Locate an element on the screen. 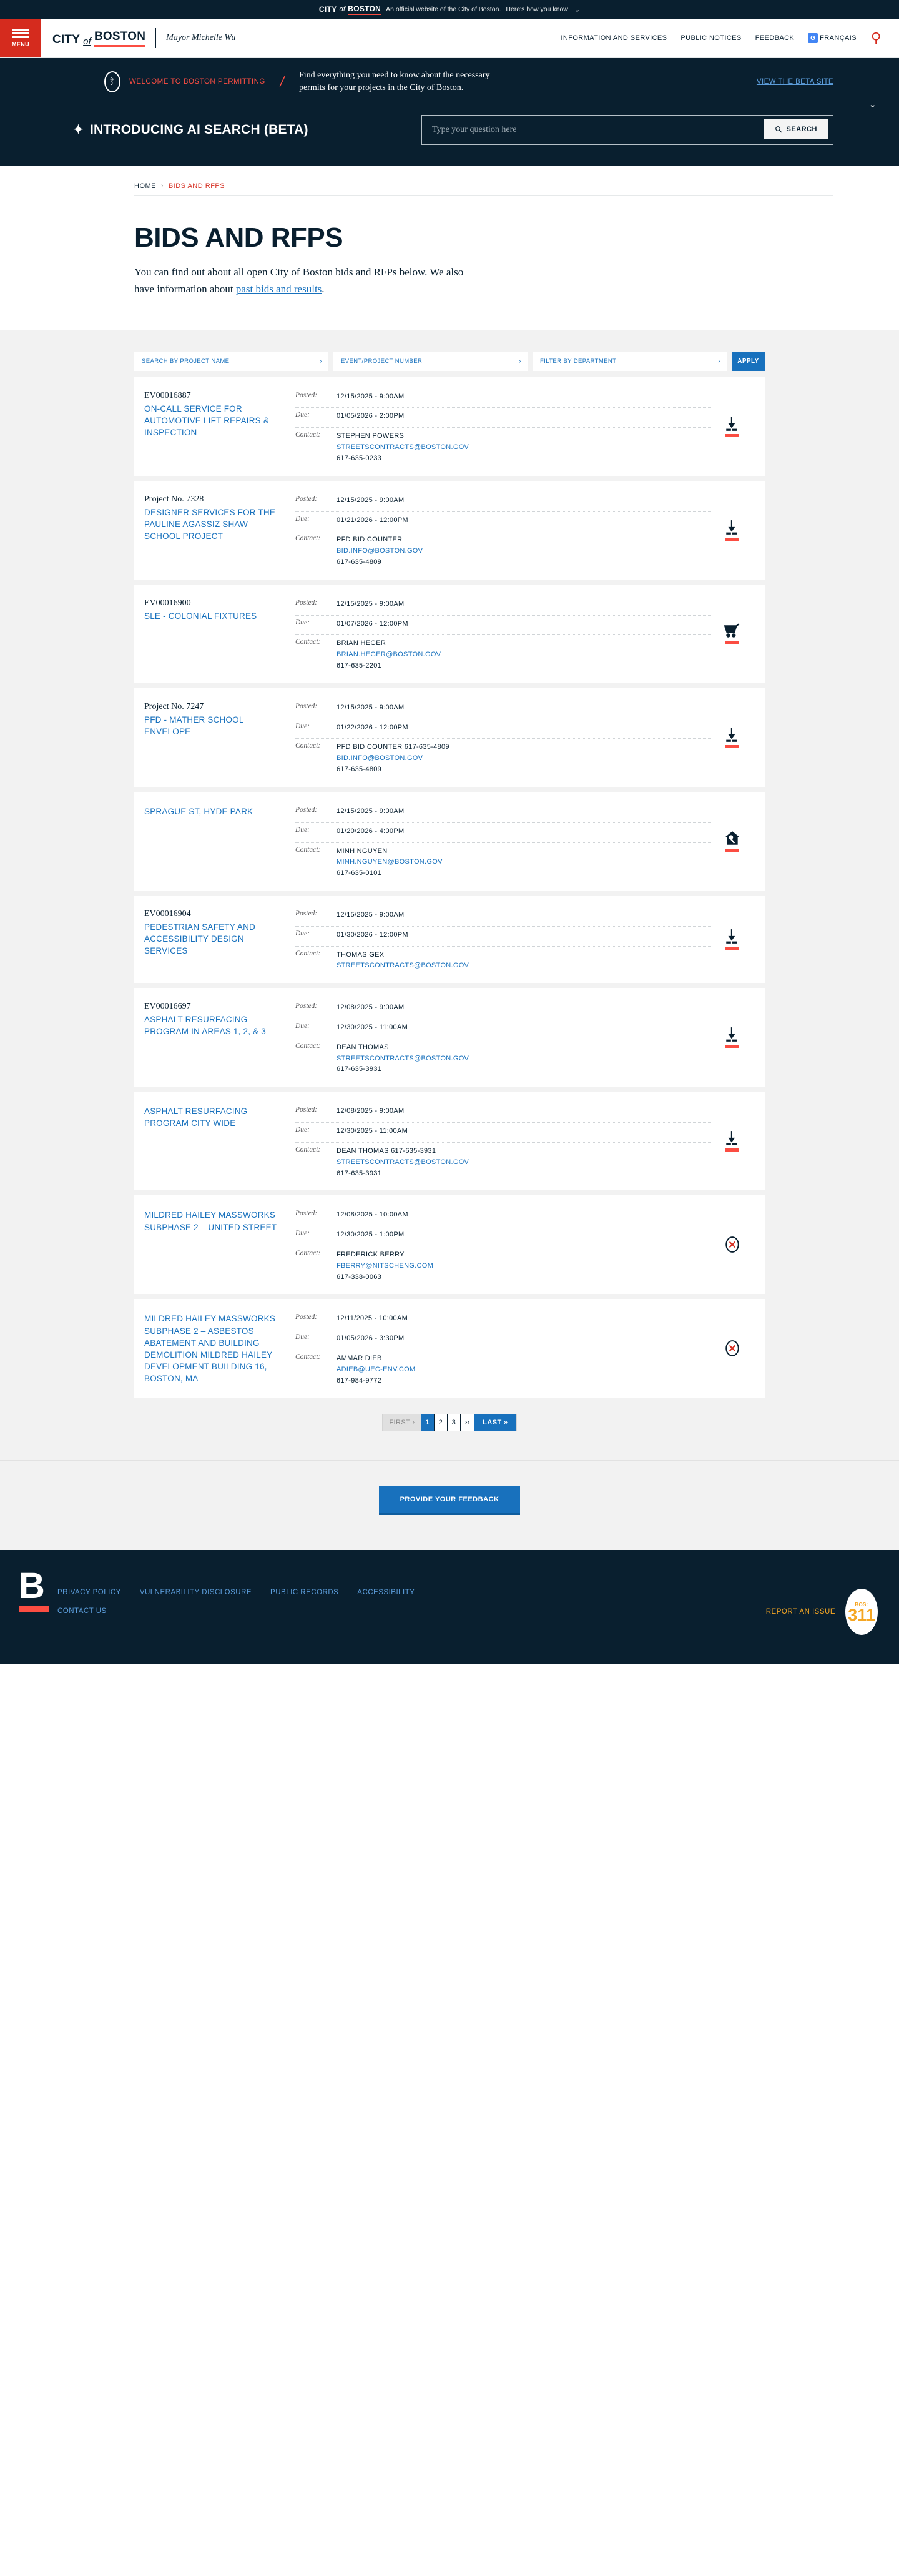 This screenshot has height=2576, width=899. listing-number: Project No. 7328 is located at coordinates (174, 499).